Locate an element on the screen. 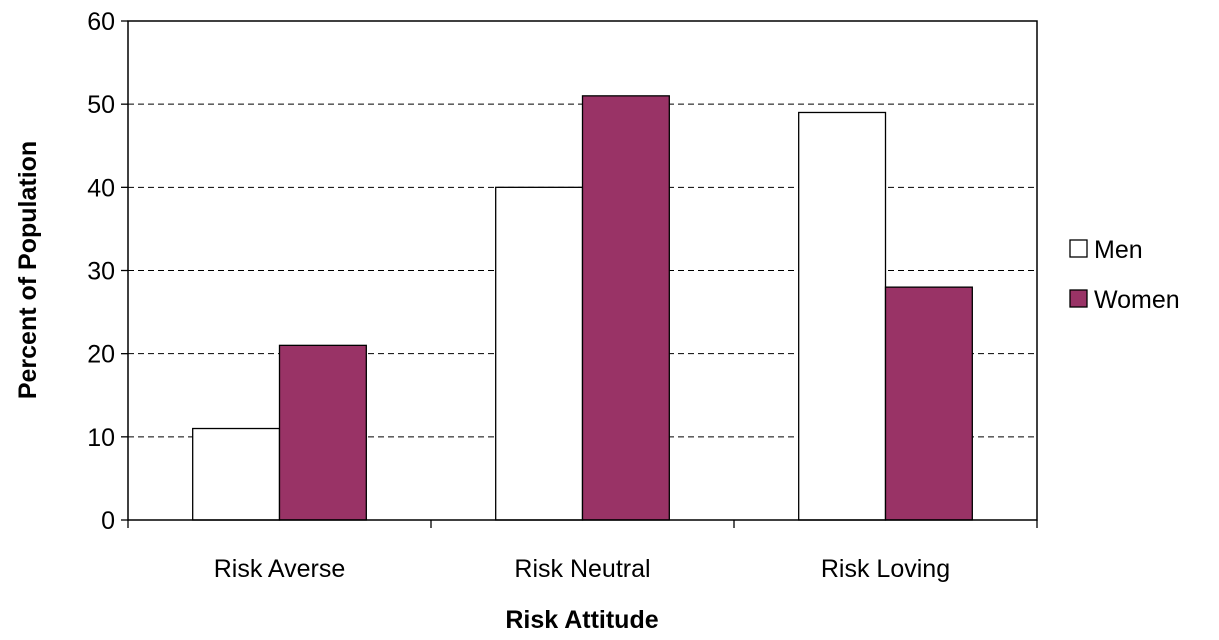 Image resolution: width=1219 pixels, height=640 pixels. legend-swatch-women is located at coordinates (1078, 298).